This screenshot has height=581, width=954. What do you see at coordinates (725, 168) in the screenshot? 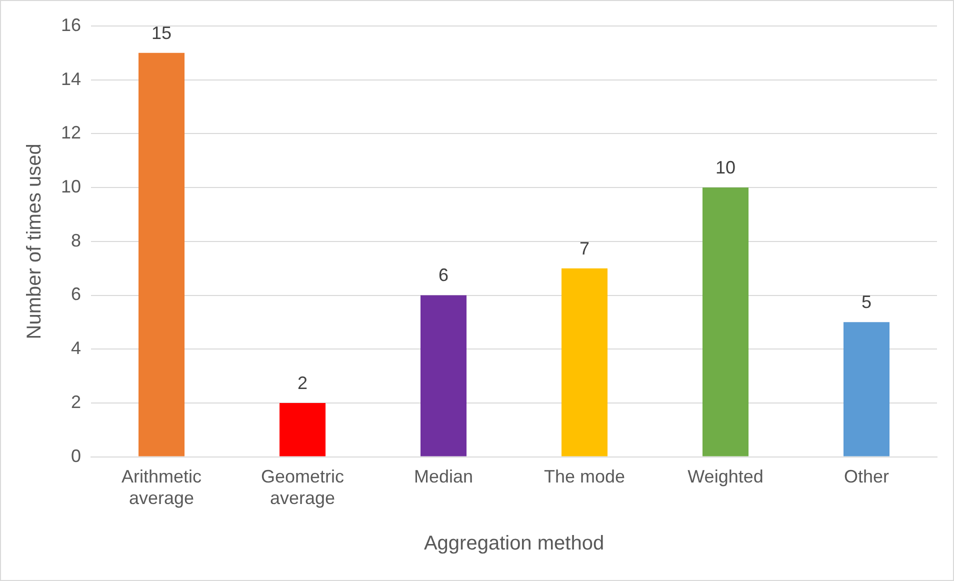
I see `data-label: 10` at bounding box center [725, 168].